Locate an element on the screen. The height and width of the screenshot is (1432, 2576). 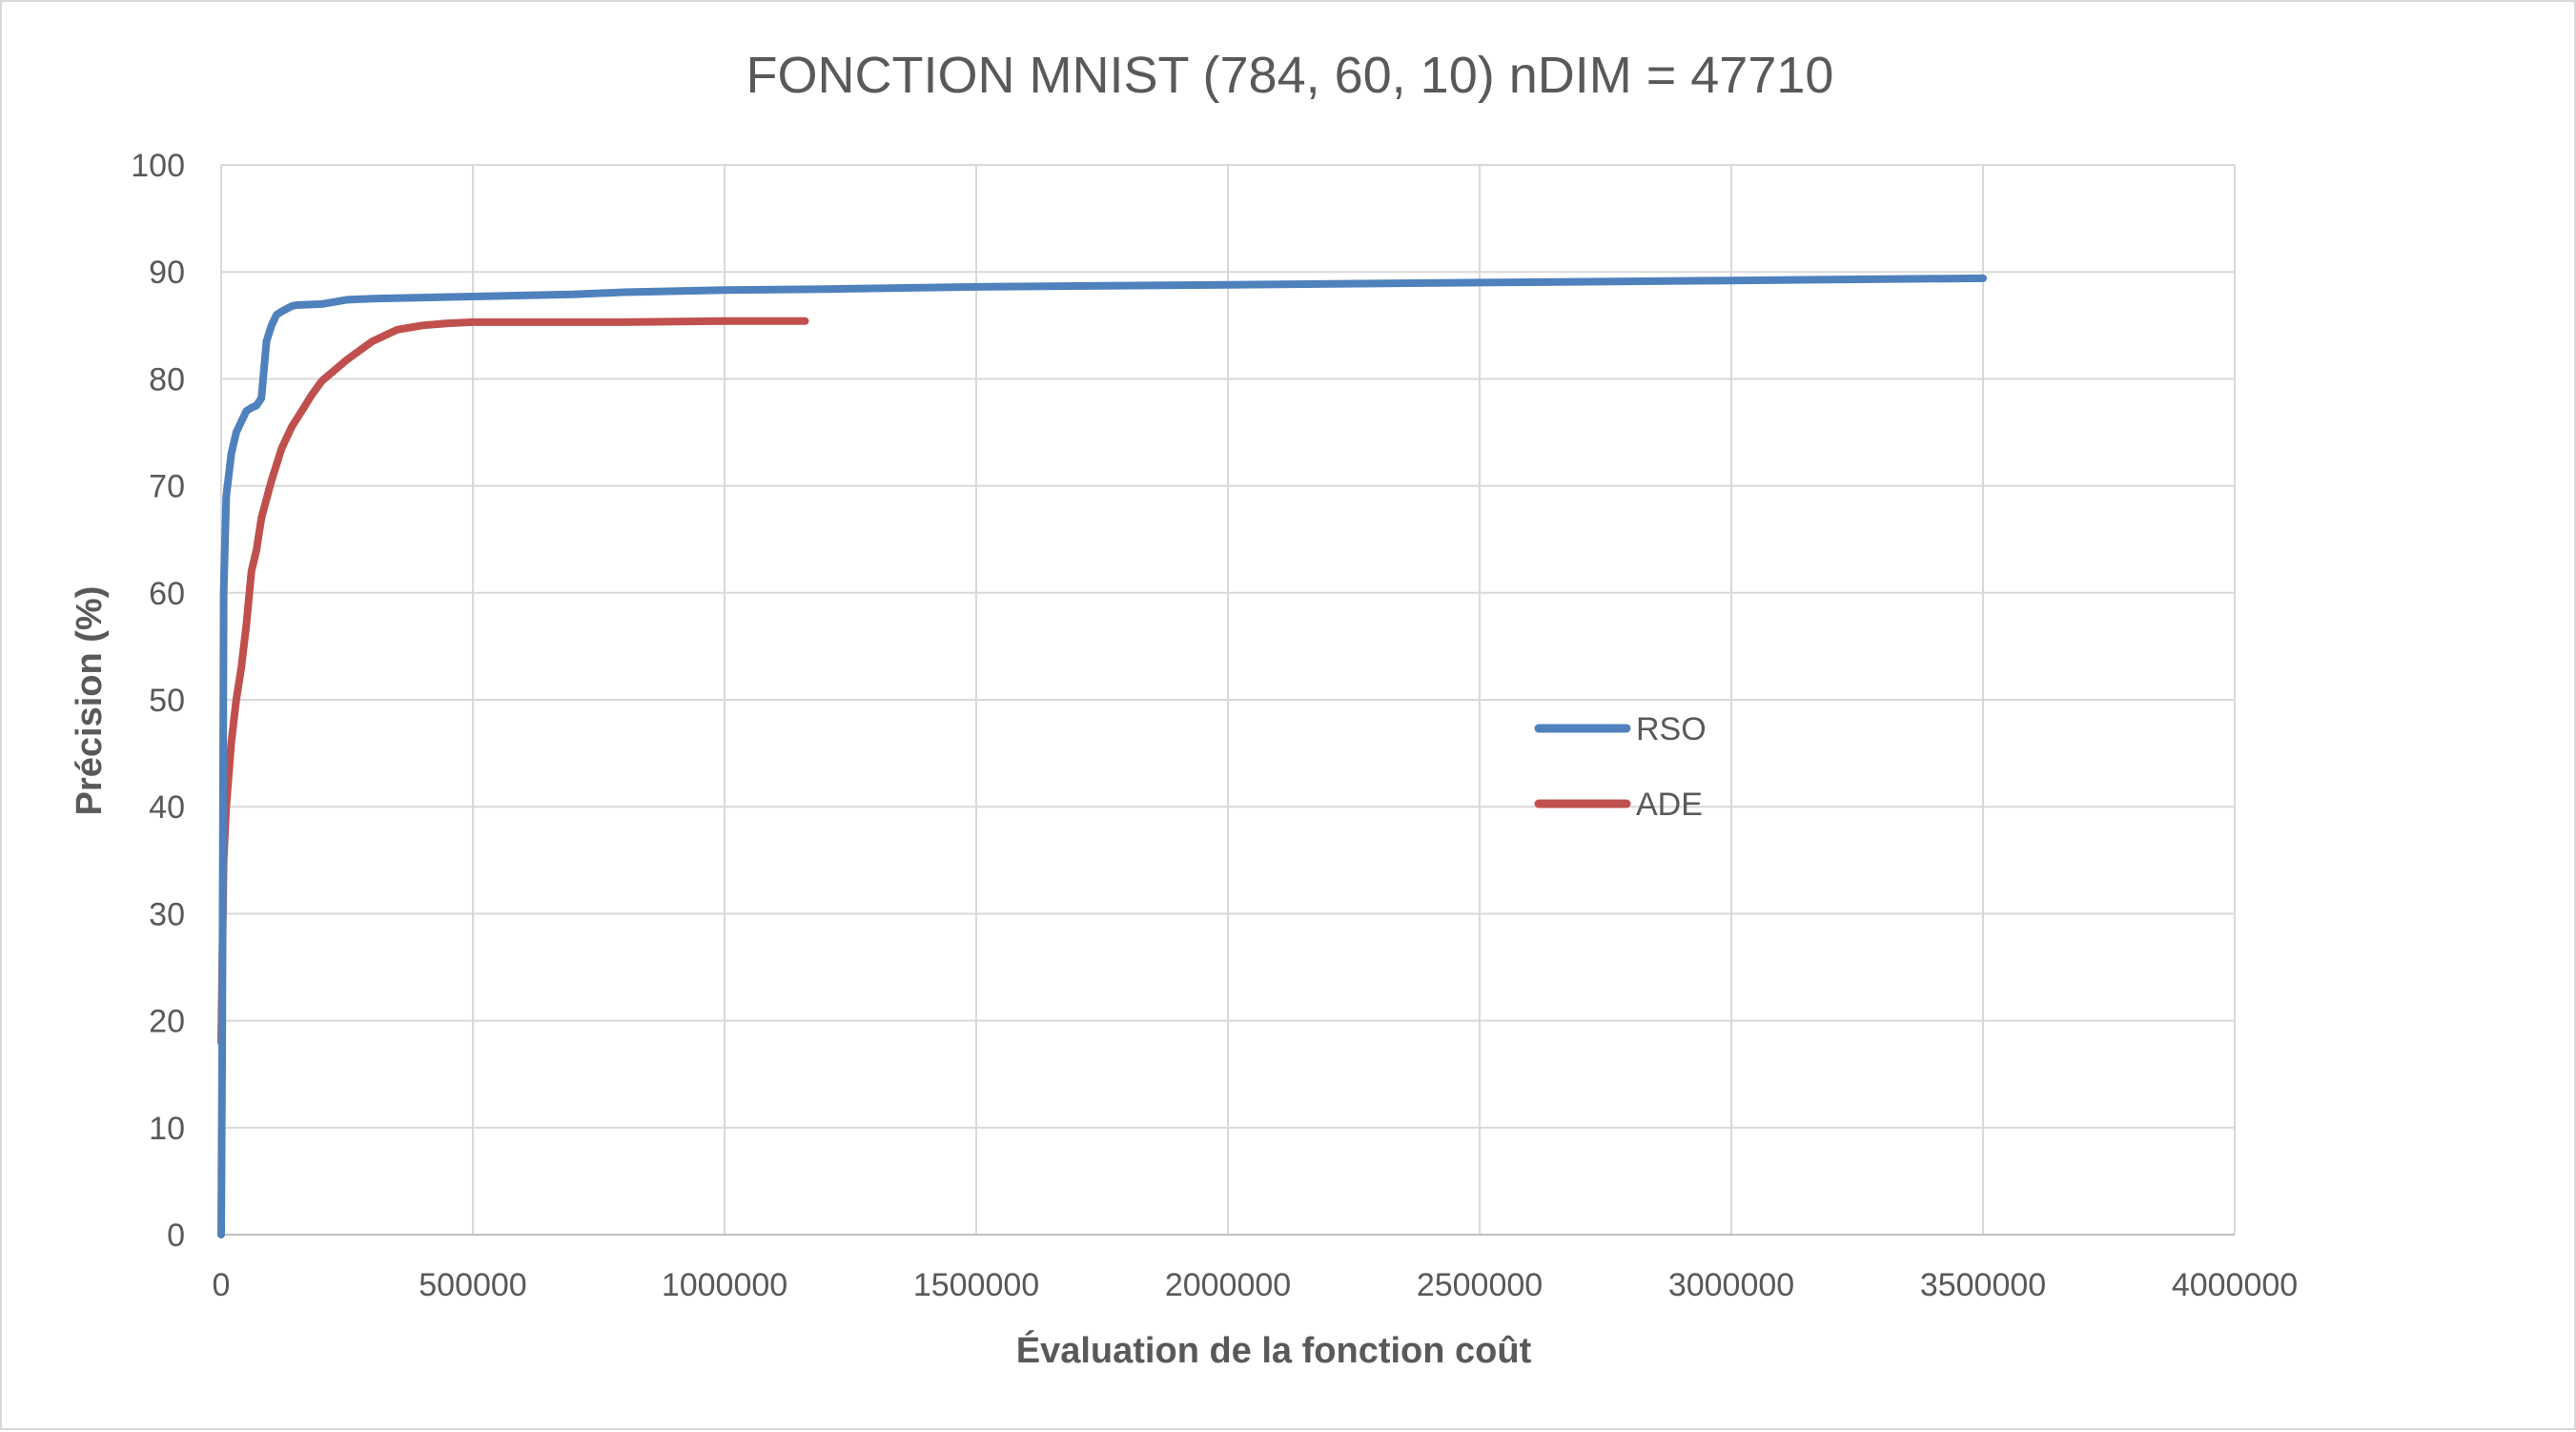
y-tick-label: 30 is located at coordinates (167, 914).